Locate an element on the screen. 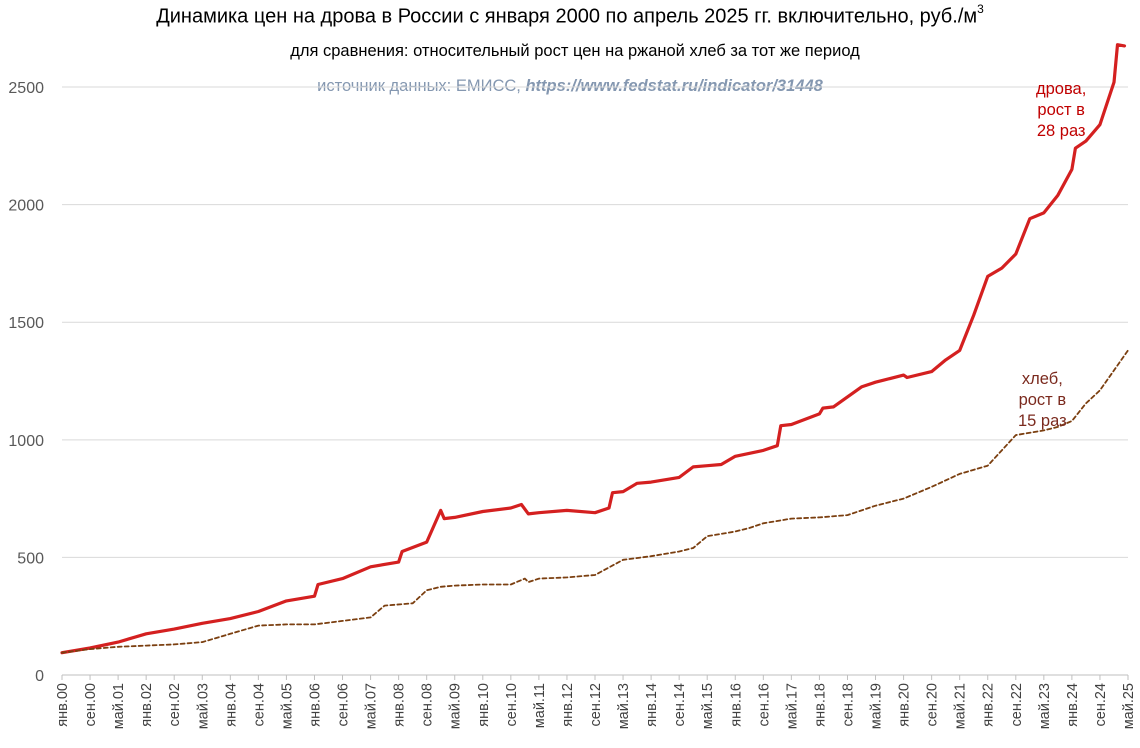 The width and height of the screenshot is (1140, 748). x-tick-label: май.07 is located at coordinates (372, 706).